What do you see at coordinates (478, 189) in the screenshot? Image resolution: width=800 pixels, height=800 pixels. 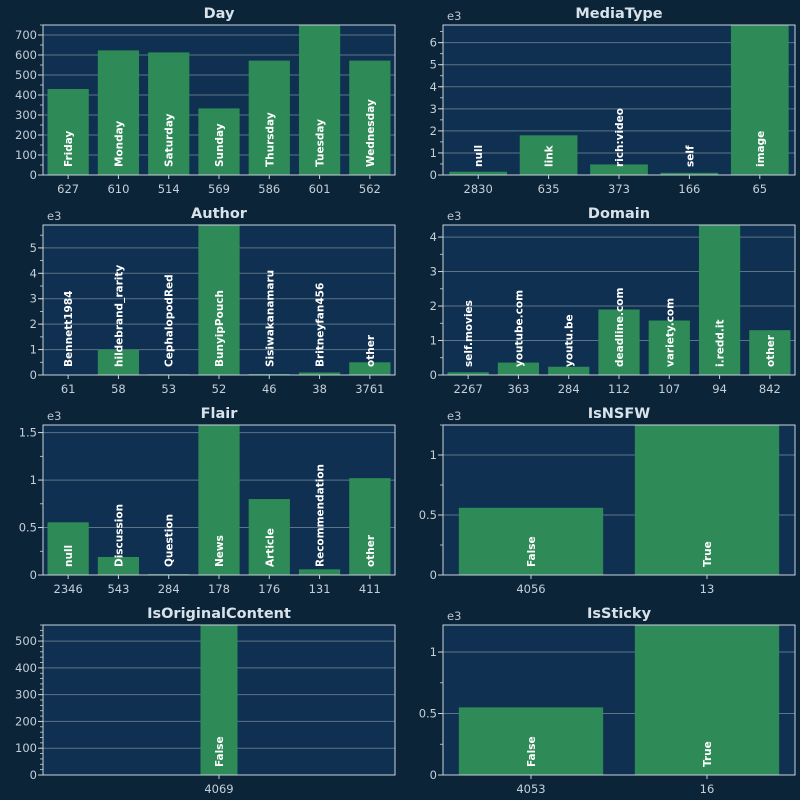 I see `x-tick-label: 2830` at bounding box center [478, 189].